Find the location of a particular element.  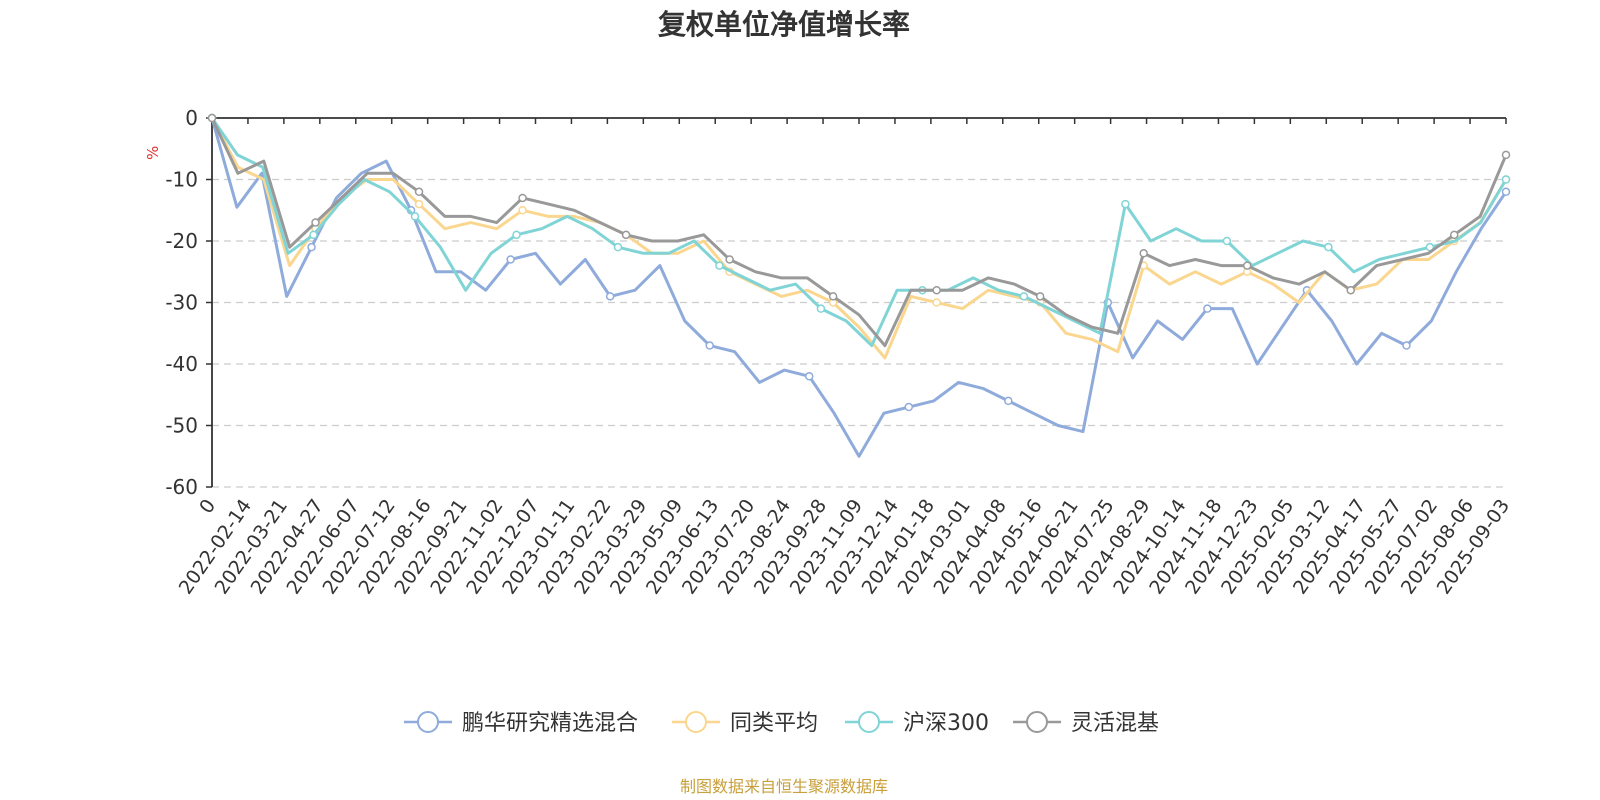

legend-item: 灵活混基 is located at coordinates (1086, 723).